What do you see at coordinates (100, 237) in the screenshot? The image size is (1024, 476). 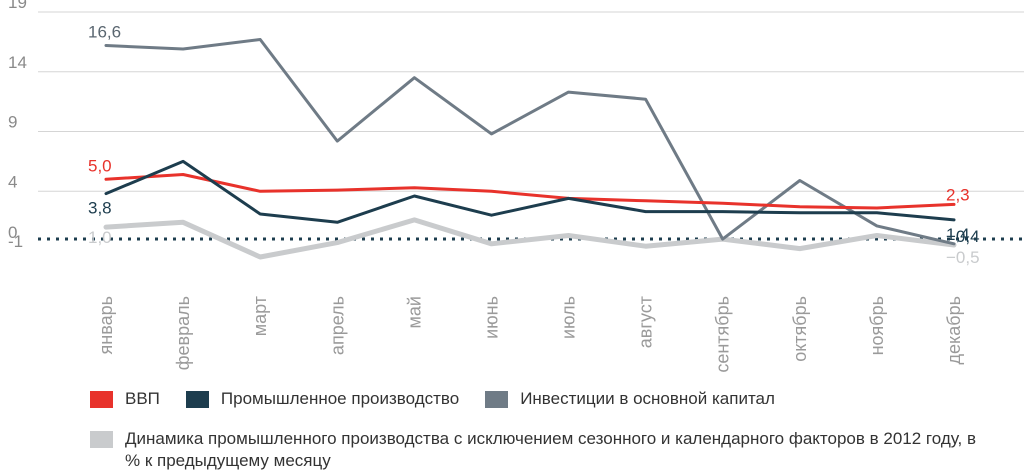 I see `data-label: 1,0` at bounding box center [100, 237].